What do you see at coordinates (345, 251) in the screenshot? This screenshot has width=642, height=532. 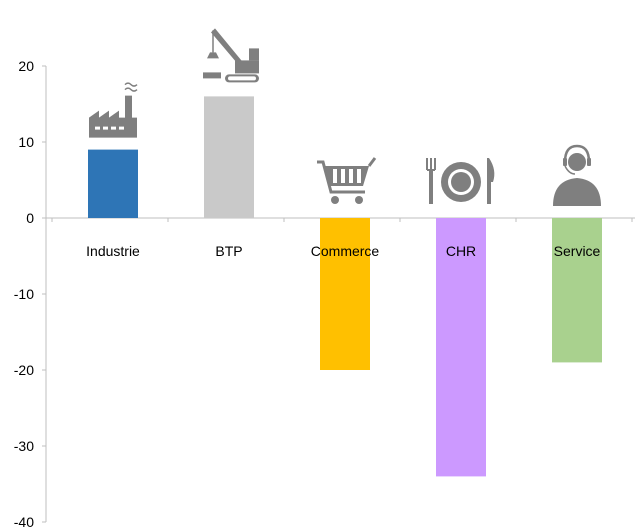 I see `category-label: Commerce` at bounding box center [345, 251].